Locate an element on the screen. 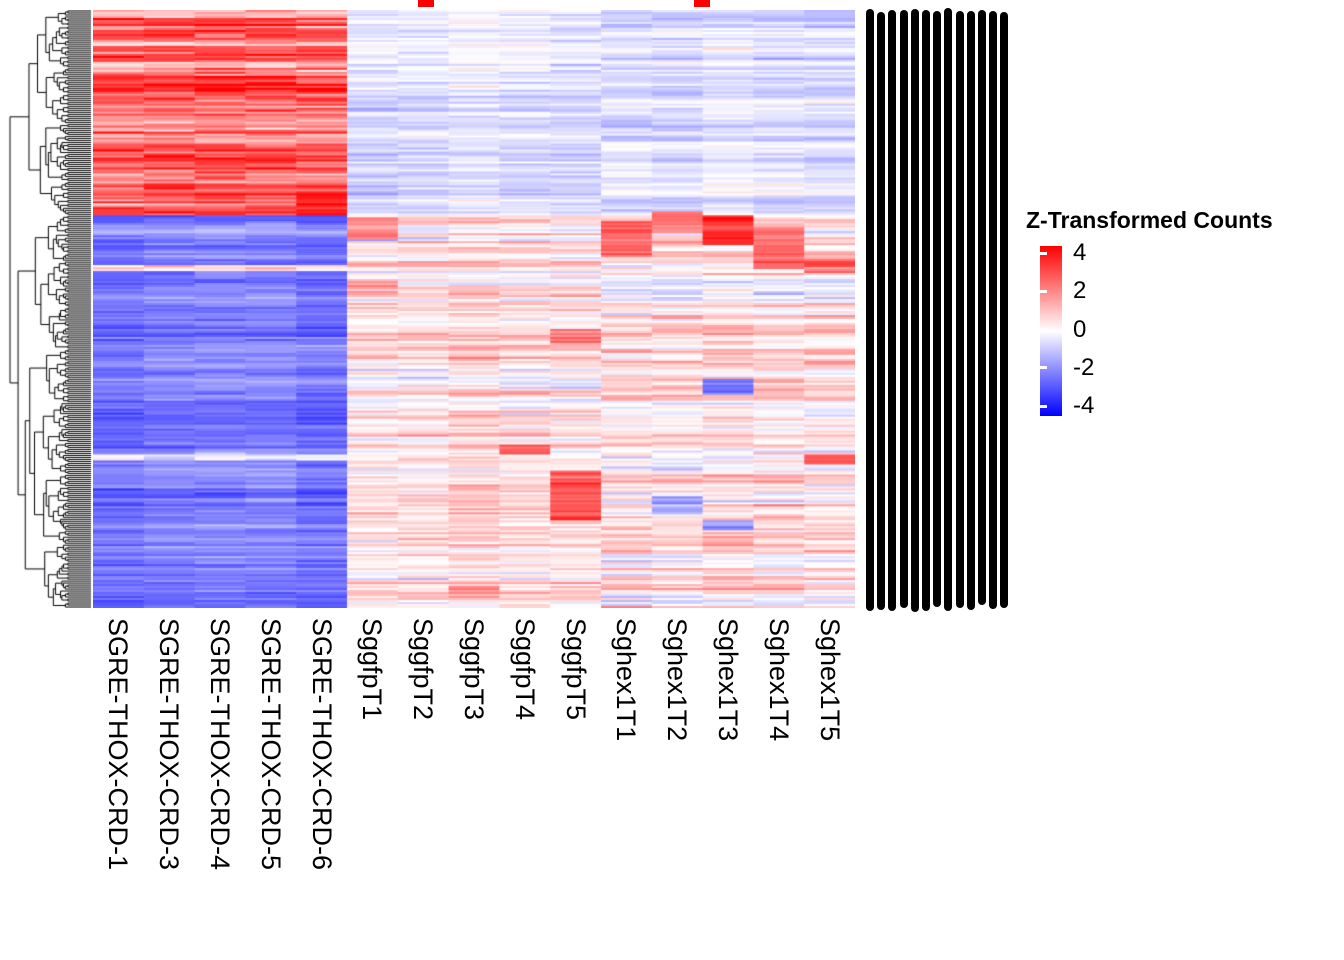  legend-title: Z-Transformed Counts is located at coordinates (1149, 220).